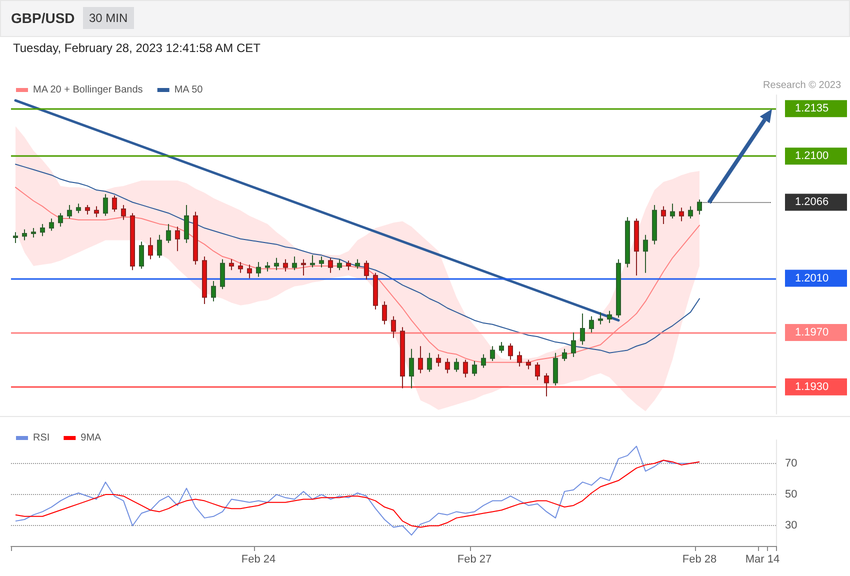 This screenshot has height=576, width=850. I want to click on text: 30 MIN, so click(108, 18).